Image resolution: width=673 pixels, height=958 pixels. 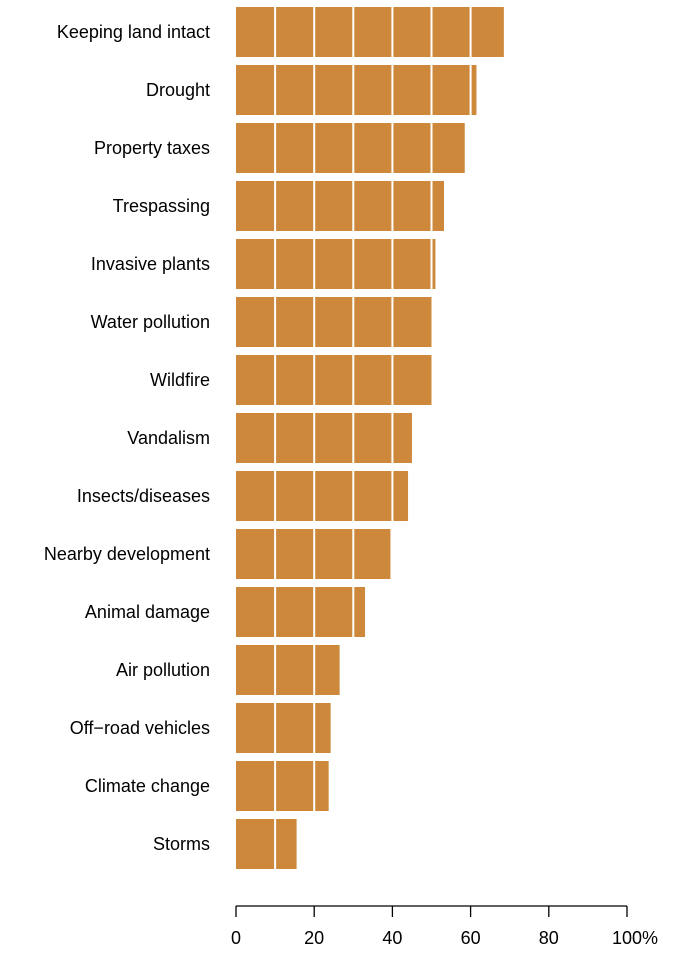 What do you see at coordinates (236, 938) in the screenshot?
I see `x-tick-label: 0` at bounding box center [236, 938].